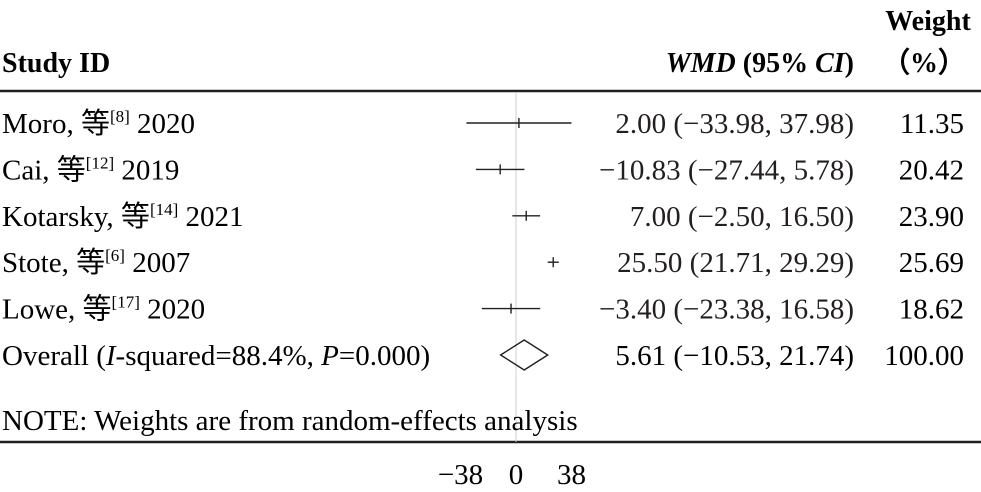 The image size is (981, 492). What do you see at coordinates (931, 217) in the screenshot?
I see `weight-value: 23.90` at bounding box center [931, 217].